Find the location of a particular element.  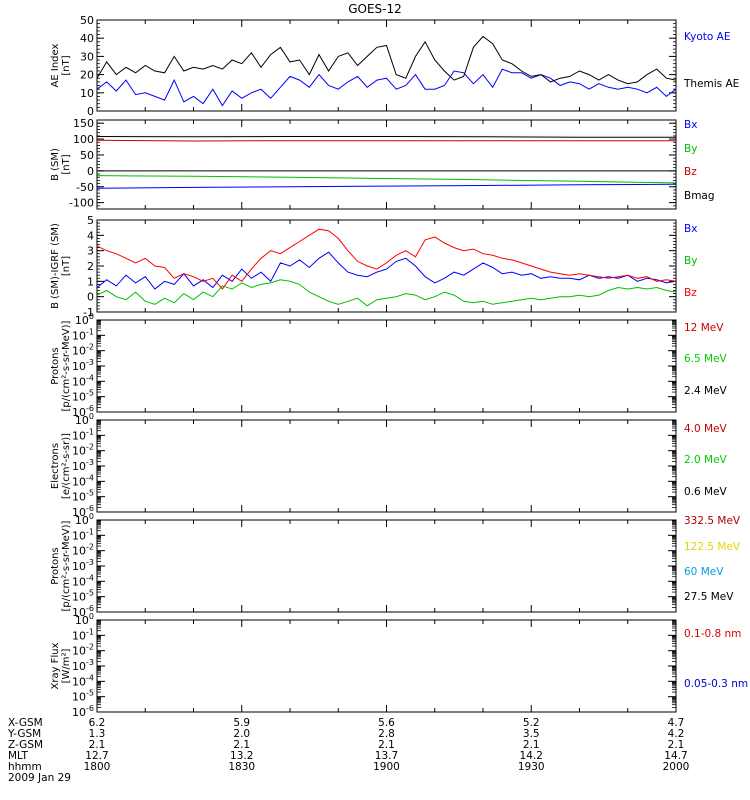

footer-value: 4.2 is located at coordinates (676, 734).